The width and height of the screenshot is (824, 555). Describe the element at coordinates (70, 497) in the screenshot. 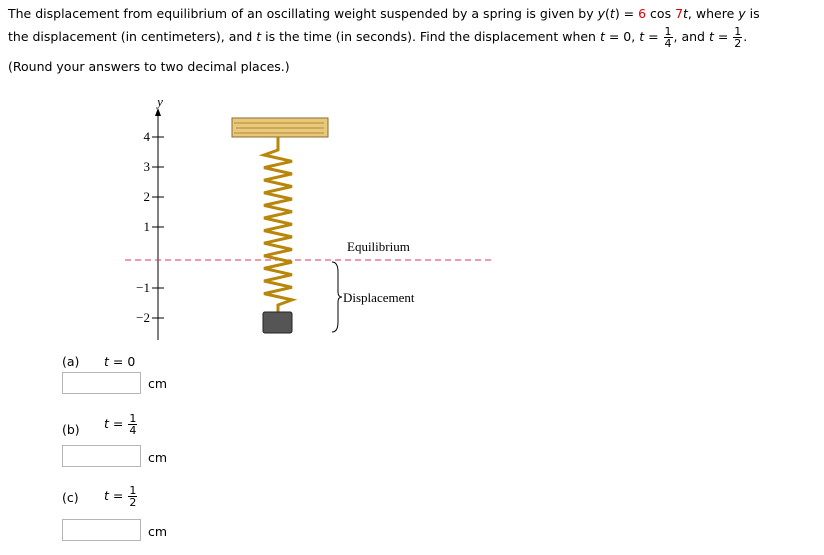

I see `part-label: (c)` at that location.